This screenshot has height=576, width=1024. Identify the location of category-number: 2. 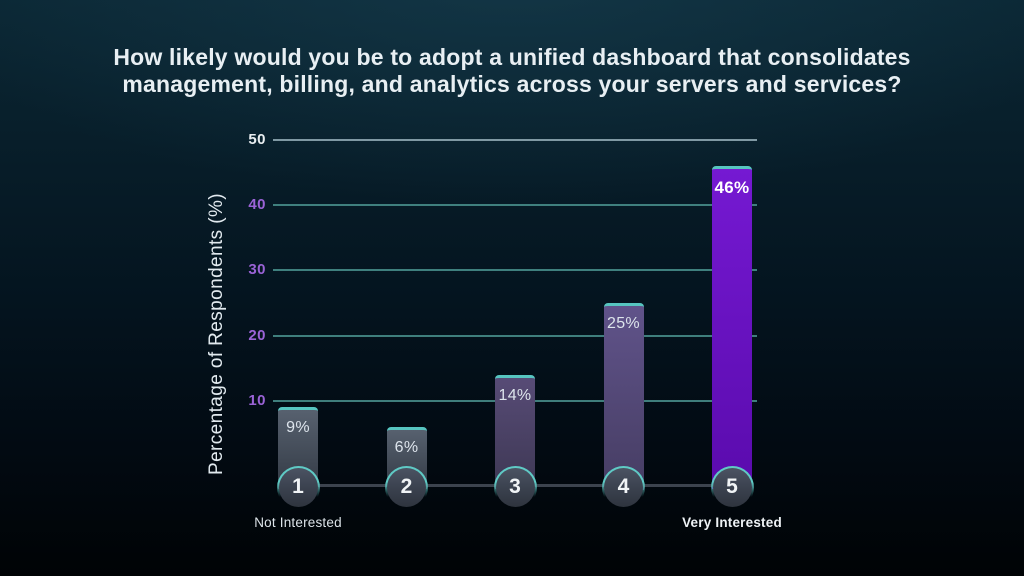
(406, 486).